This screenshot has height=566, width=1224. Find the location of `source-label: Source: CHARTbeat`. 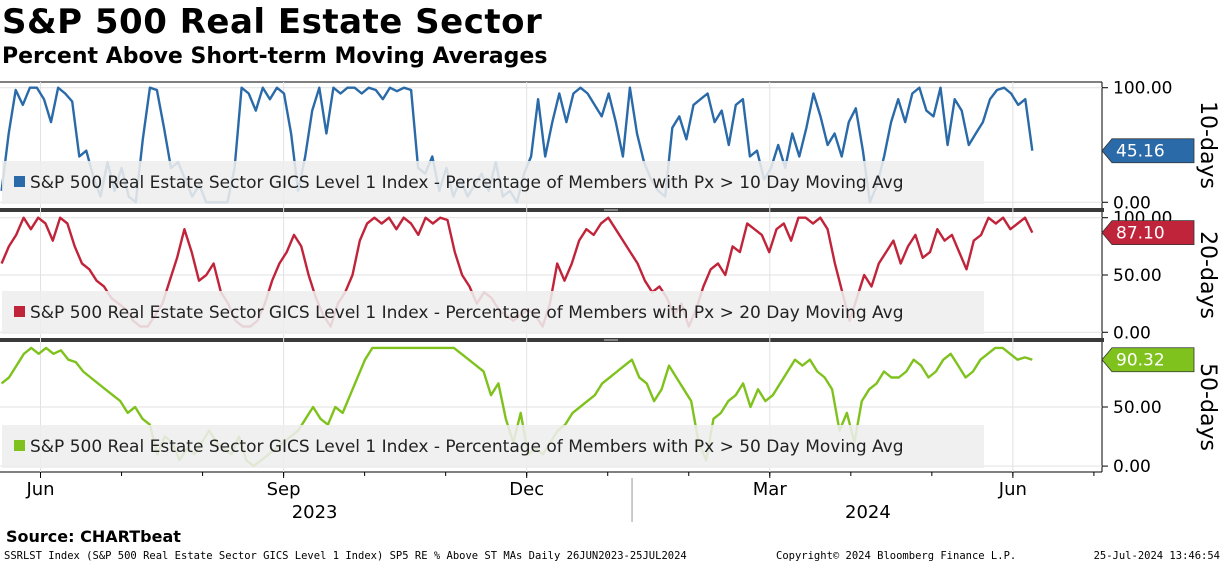

source-label: Source: CHARTbeat is located at coordinates (93, 536).